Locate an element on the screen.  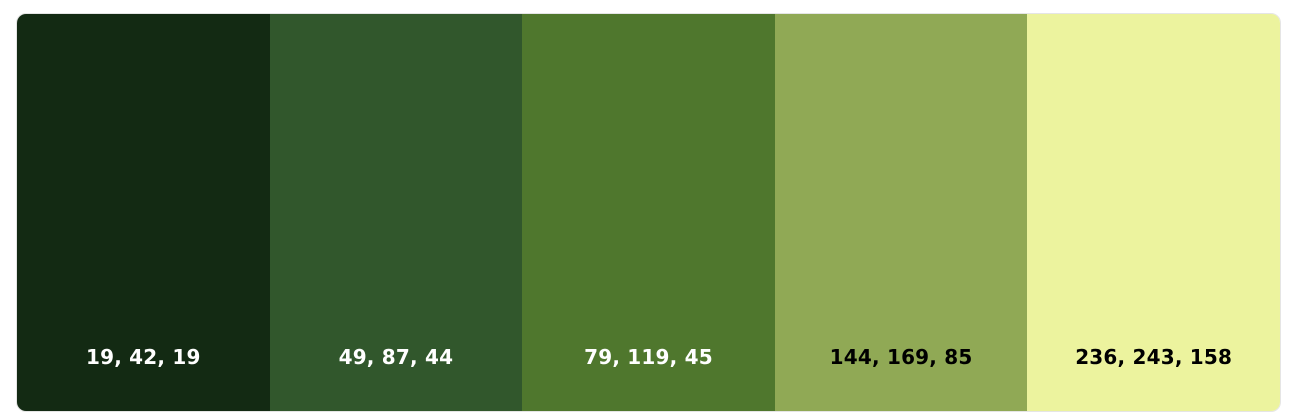
swatch-rgb-label: 144, 169, 85 is located at coordinates (901, 357).